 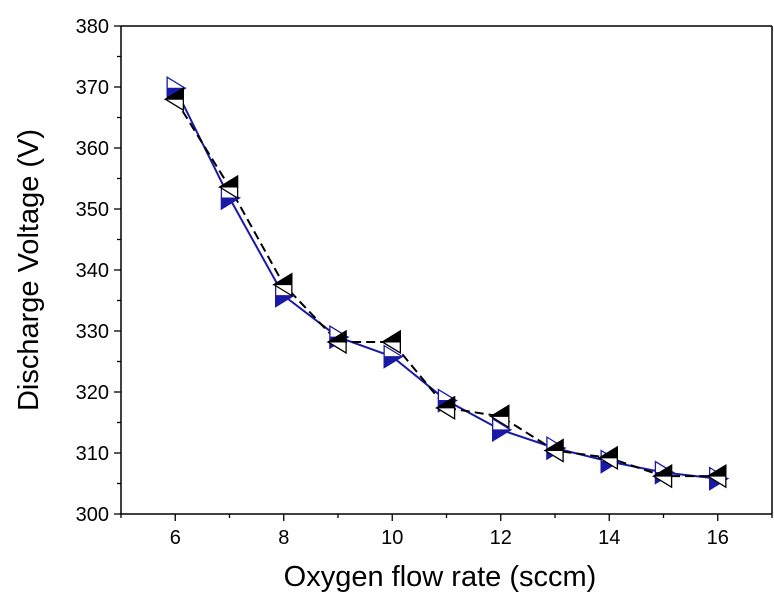 I want to click on y-tick-label: 340, so click(x=92, y=271).